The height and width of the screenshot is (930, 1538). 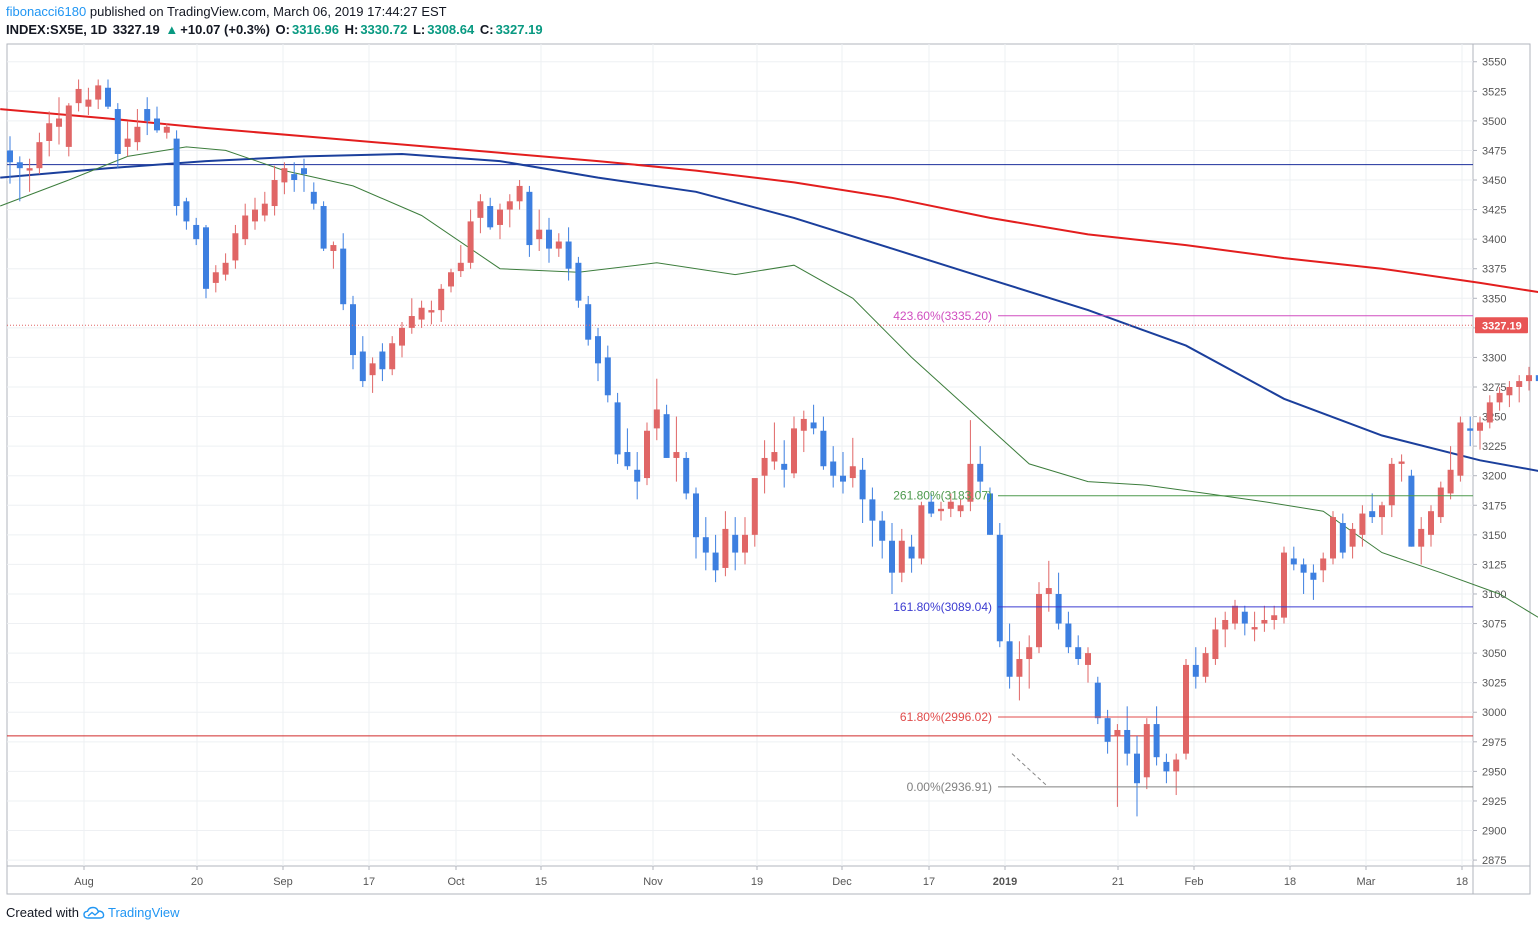 What do you see at coordinates (1494, 477) in the screenshot?
I see `y-tick-label: 3200` at bounding box center [1494, 477].